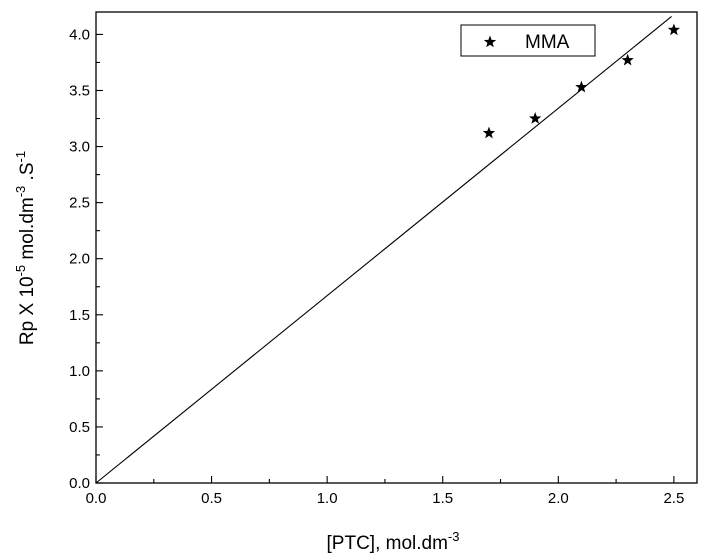 This screenshot has width=710, height=557. I want to click on legend-marker-star-icon, so click(490, 41).